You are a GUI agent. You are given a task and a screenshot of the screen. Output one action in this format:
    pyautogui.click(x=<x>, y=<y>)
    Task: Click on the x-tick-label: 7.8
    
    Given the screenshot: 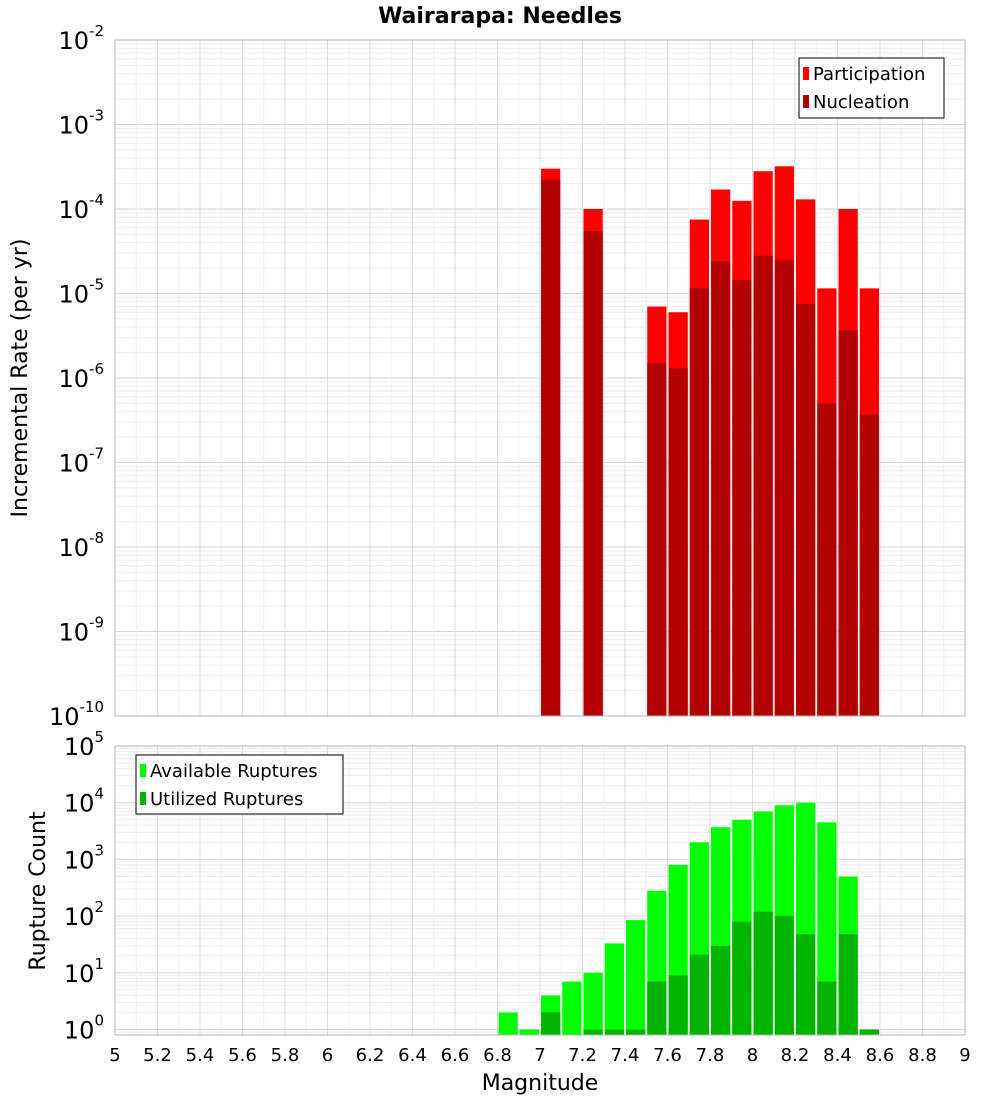 What is the action you would take?
    pyautogui.click(x=710, y=1055)
    